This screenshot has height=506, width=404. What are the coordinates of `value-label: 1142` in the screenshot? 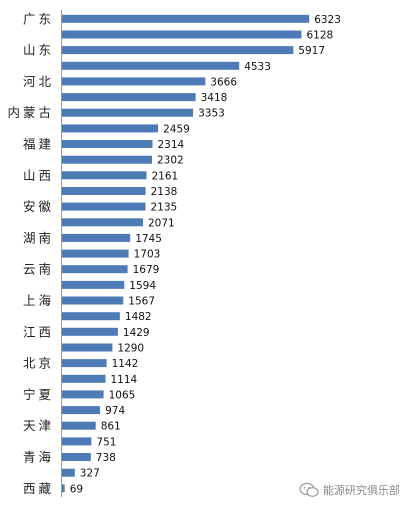 It's located at (125, 364).